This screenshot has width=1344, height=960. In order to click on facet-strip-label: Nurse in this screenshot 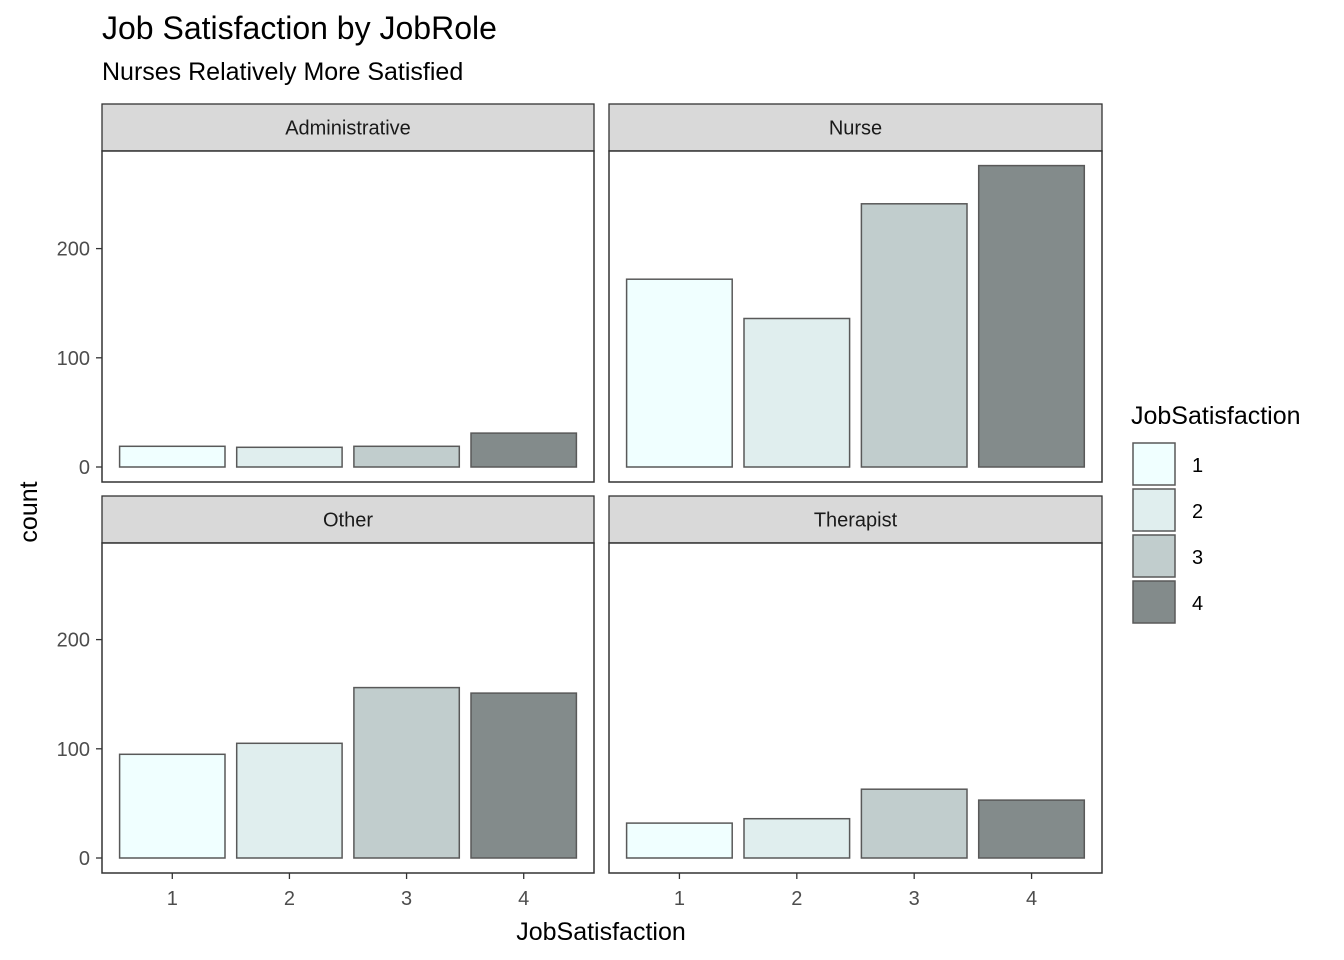, I will do `click(855, 129)`.